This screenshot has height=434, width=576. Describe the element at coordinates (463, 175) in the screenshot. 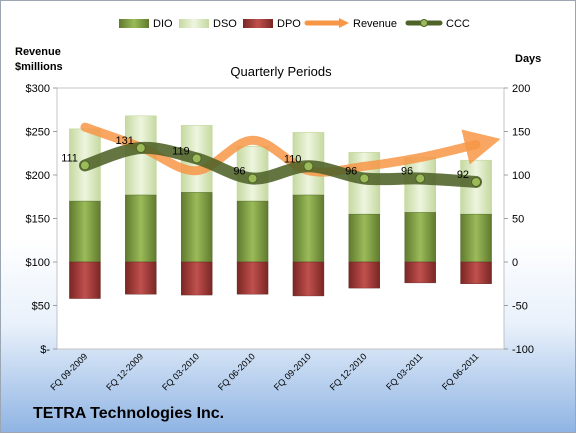

I see `ccc-data-label: 92` at that location.